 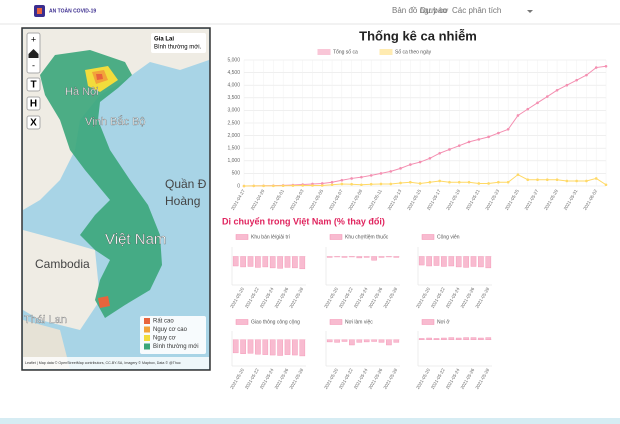 I want to click on layer-button: X, so click(x=33, y=123).